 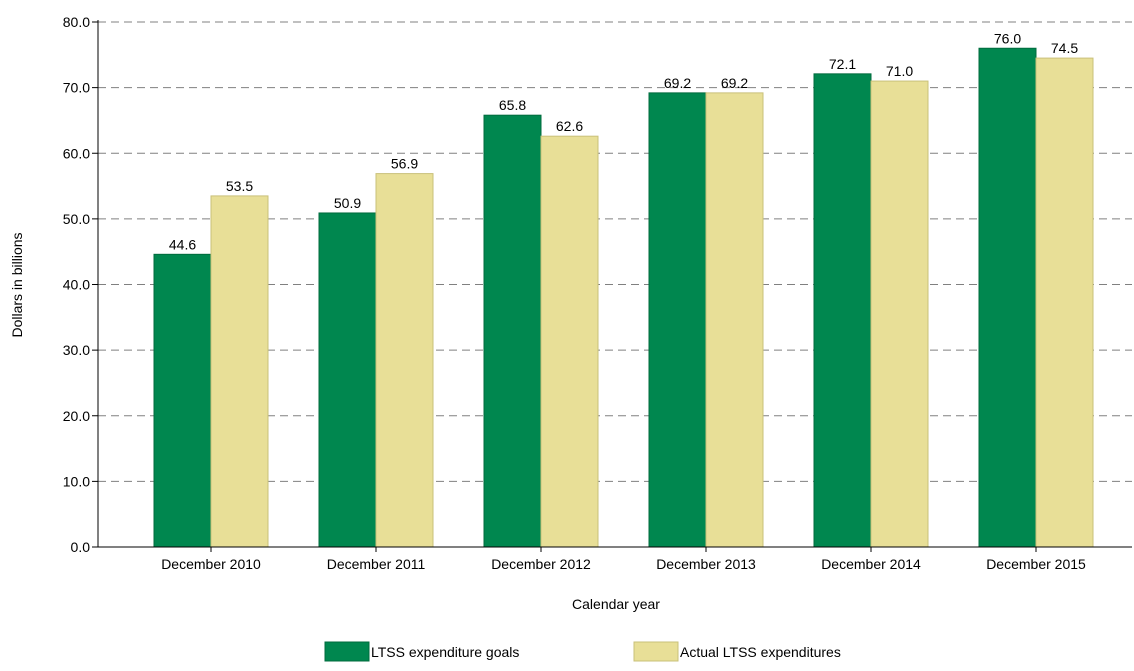 I want to click on y-tick-label: 30.0, so click(x=76, y=350).